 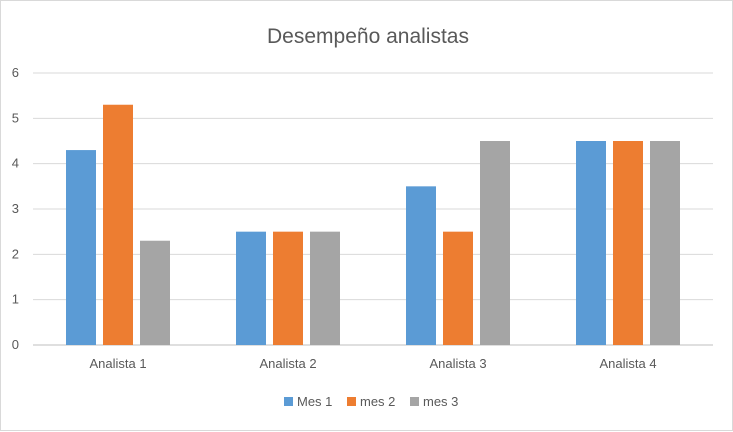 I want to click on y-tick-label: 2, so click(x=15, y=253).